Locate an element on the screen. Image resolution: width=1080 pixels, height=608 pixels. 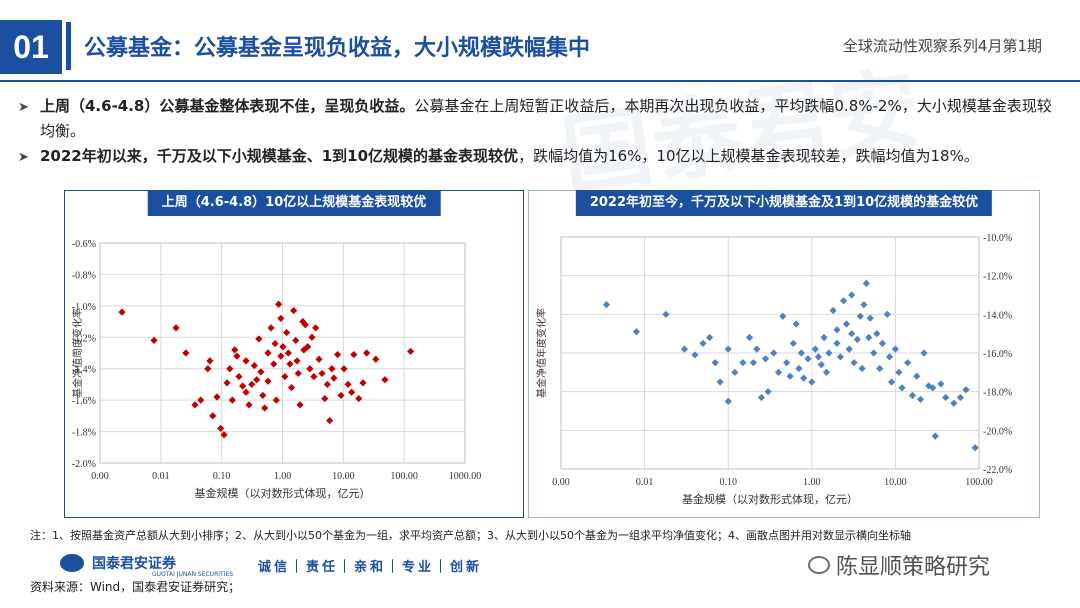
y-tick-label: -1.6% is located at coordinates (84, 401).